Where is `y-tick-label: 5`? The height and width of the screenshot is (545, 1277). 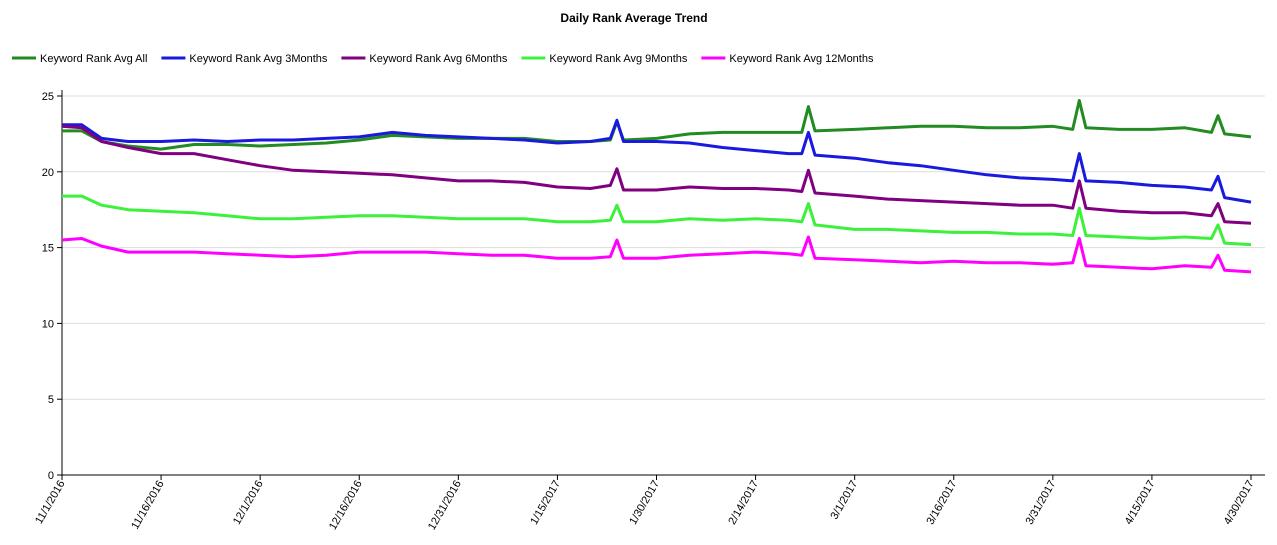 y-tick-label: 5 is located at coordinates (51, 400).